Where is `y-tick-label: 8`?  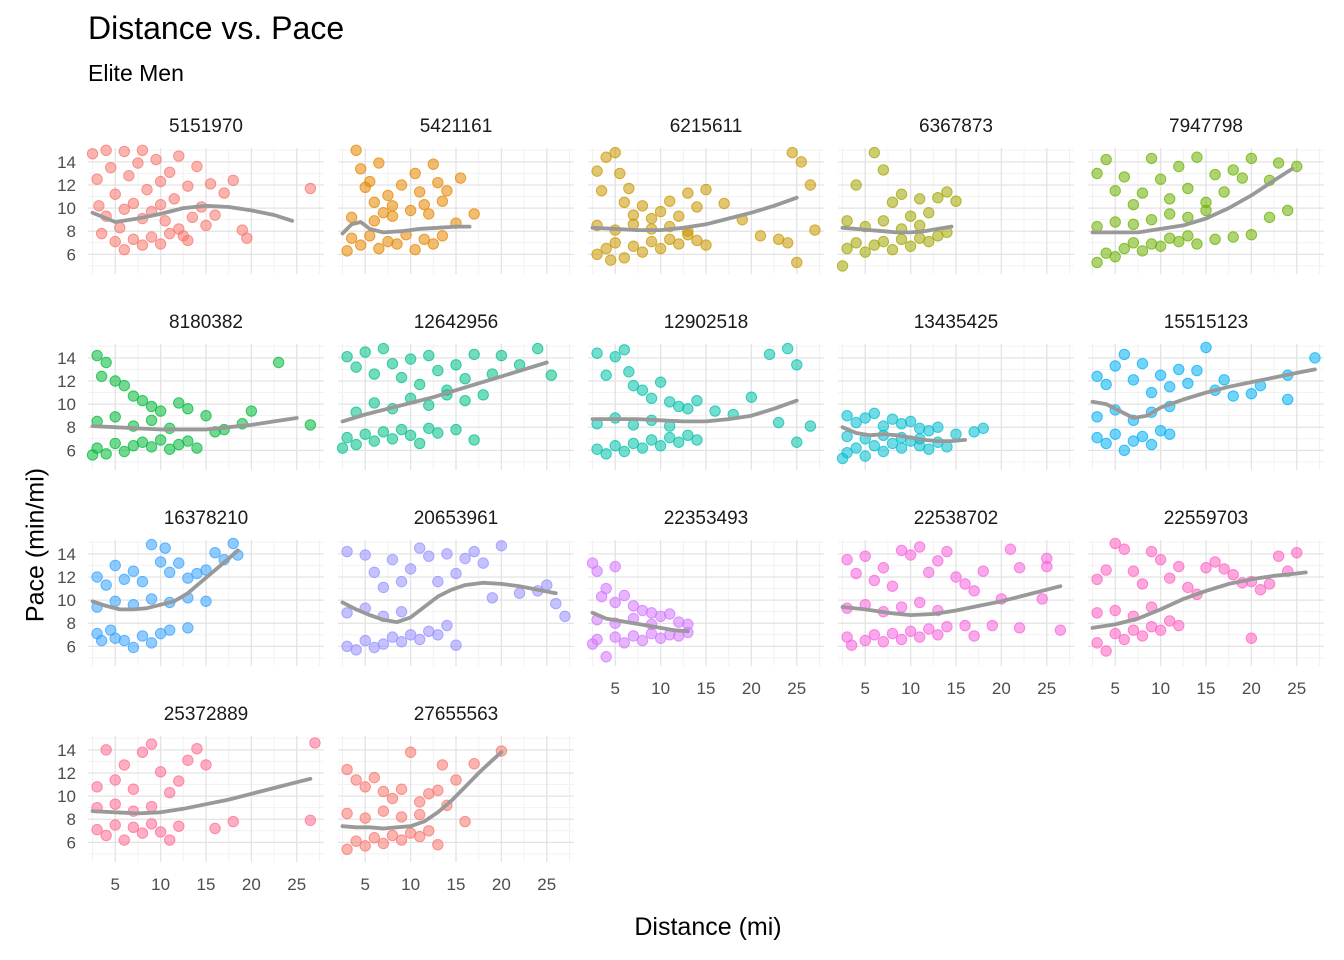
y-tick-label: 8 is located at coordinates (71, 623).